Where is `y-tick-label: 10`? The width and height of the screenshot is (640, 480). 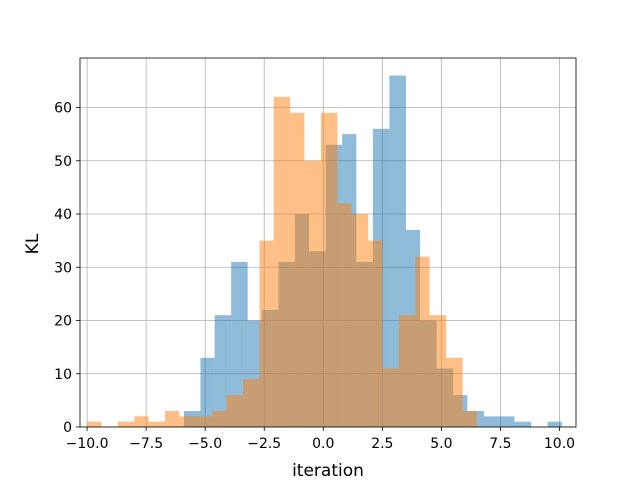 y-tick-label: 10 is located at coordinates (63, 375).